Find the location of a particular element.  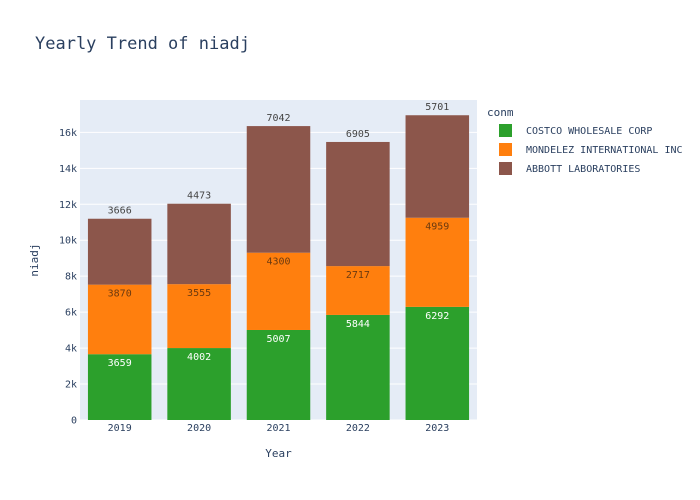

data-label: 5007 is located at coordinates (278, 339).